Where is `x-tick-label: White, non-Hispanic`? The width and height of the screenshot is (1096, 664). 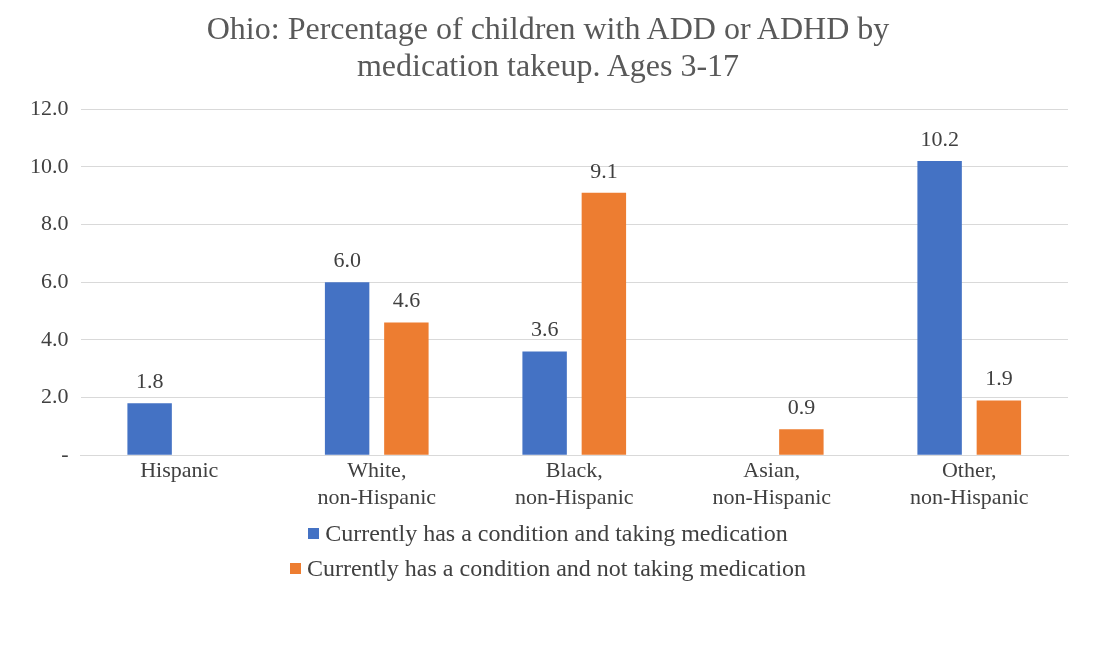
x-tick-label: White, non-Hispanic is located at coordinates (377, 482).